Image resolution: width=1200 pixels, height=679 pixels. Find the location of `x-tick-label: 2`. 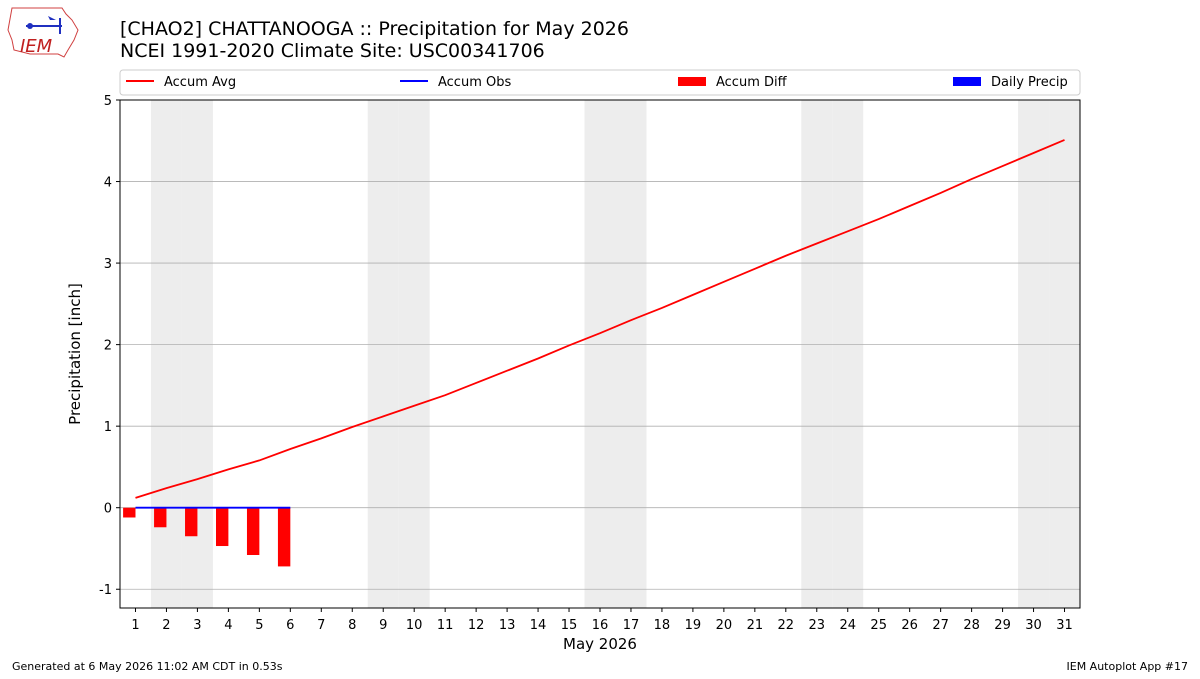

x-tick-label: 2 is located at coordinates (166, 625).